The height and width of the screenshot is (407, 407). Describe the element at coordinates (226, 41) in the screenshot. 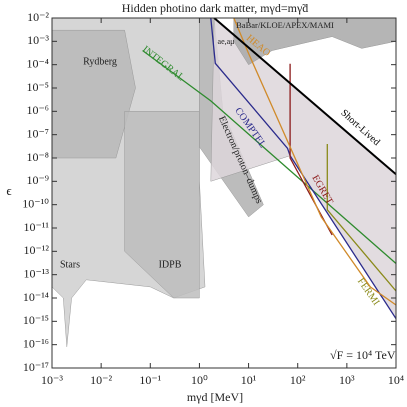

I see `annotation: ae,aμ` at that location.